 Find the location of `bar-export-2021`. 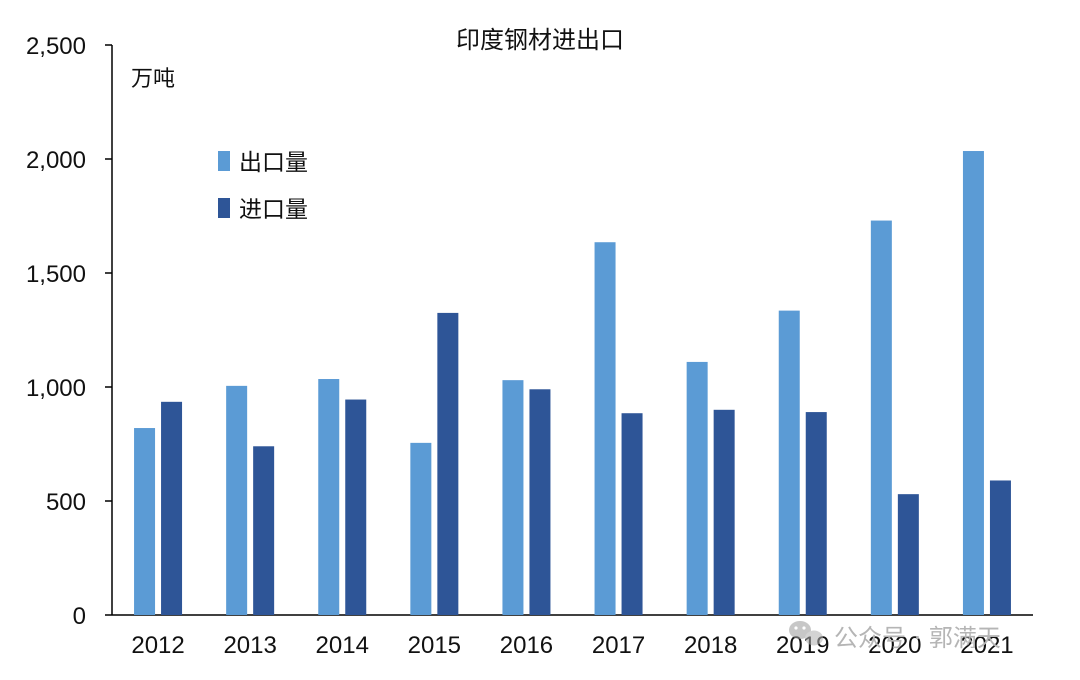

bar-export-2021 is located at coordinates (973, 383).